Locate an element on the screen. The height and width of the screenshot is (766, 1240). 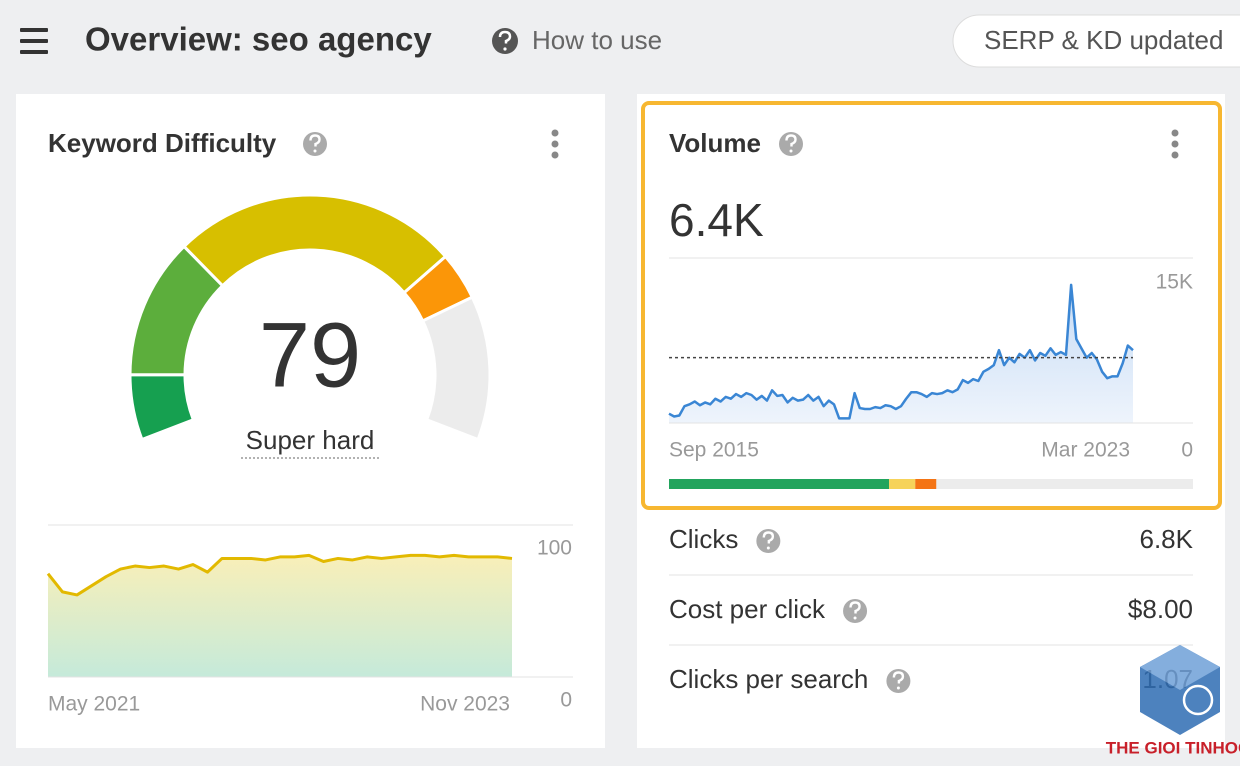
watermark-text: THE GIOI TINHOC is located at coordinates (1173, 747).